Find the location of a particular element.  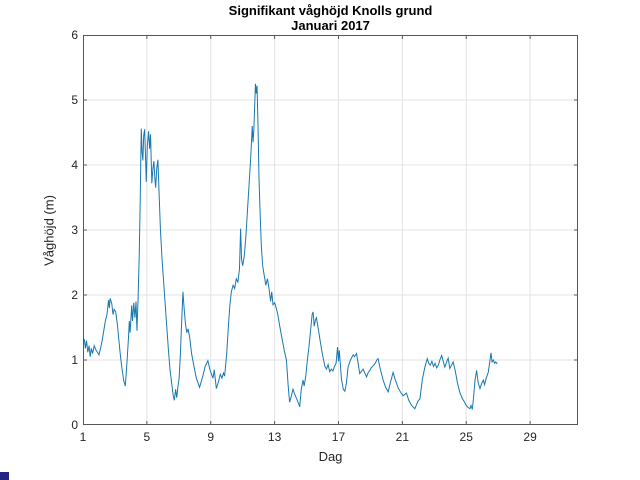

y-tick-label-0: 0 is located at coordinates (74, 425).